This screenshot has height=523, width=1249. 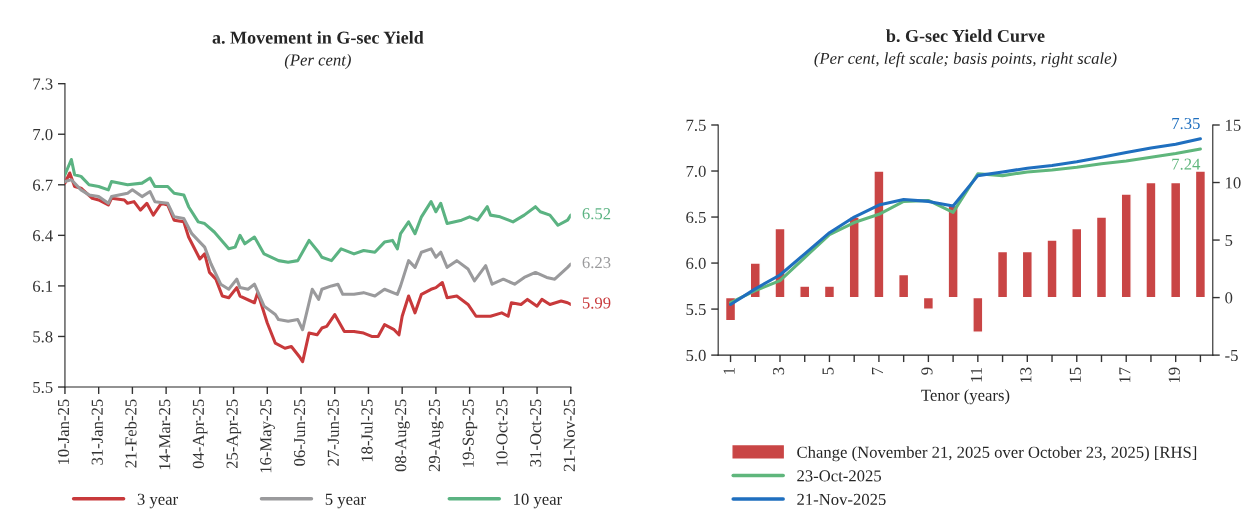 I want to click on data-label: 6.52, so click(x=596, y=214).